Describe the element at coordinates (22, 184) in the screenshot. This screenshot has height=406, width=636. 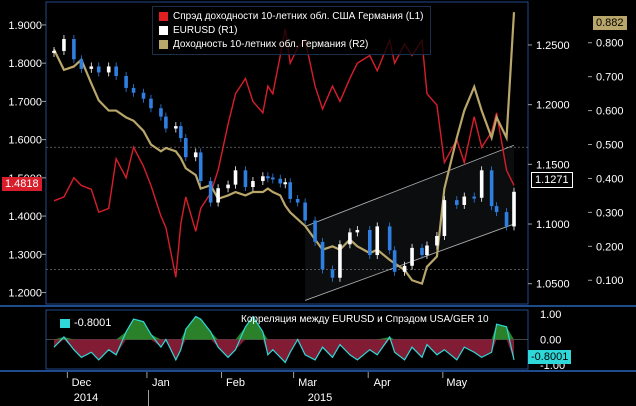
I see `spread-last-badge: 1.4818` at that location.